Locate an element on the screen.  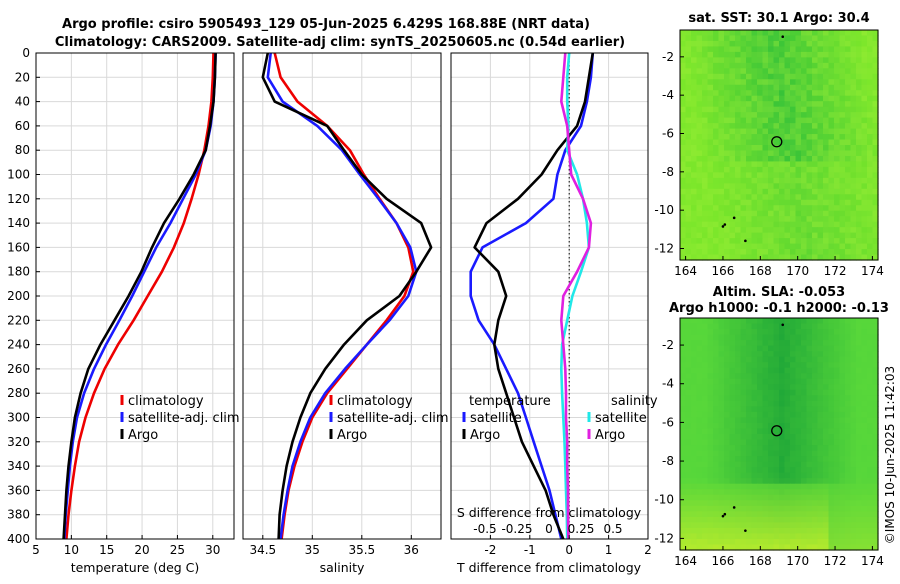
map-lon-label: 172 is located at coordinates (835, 271).